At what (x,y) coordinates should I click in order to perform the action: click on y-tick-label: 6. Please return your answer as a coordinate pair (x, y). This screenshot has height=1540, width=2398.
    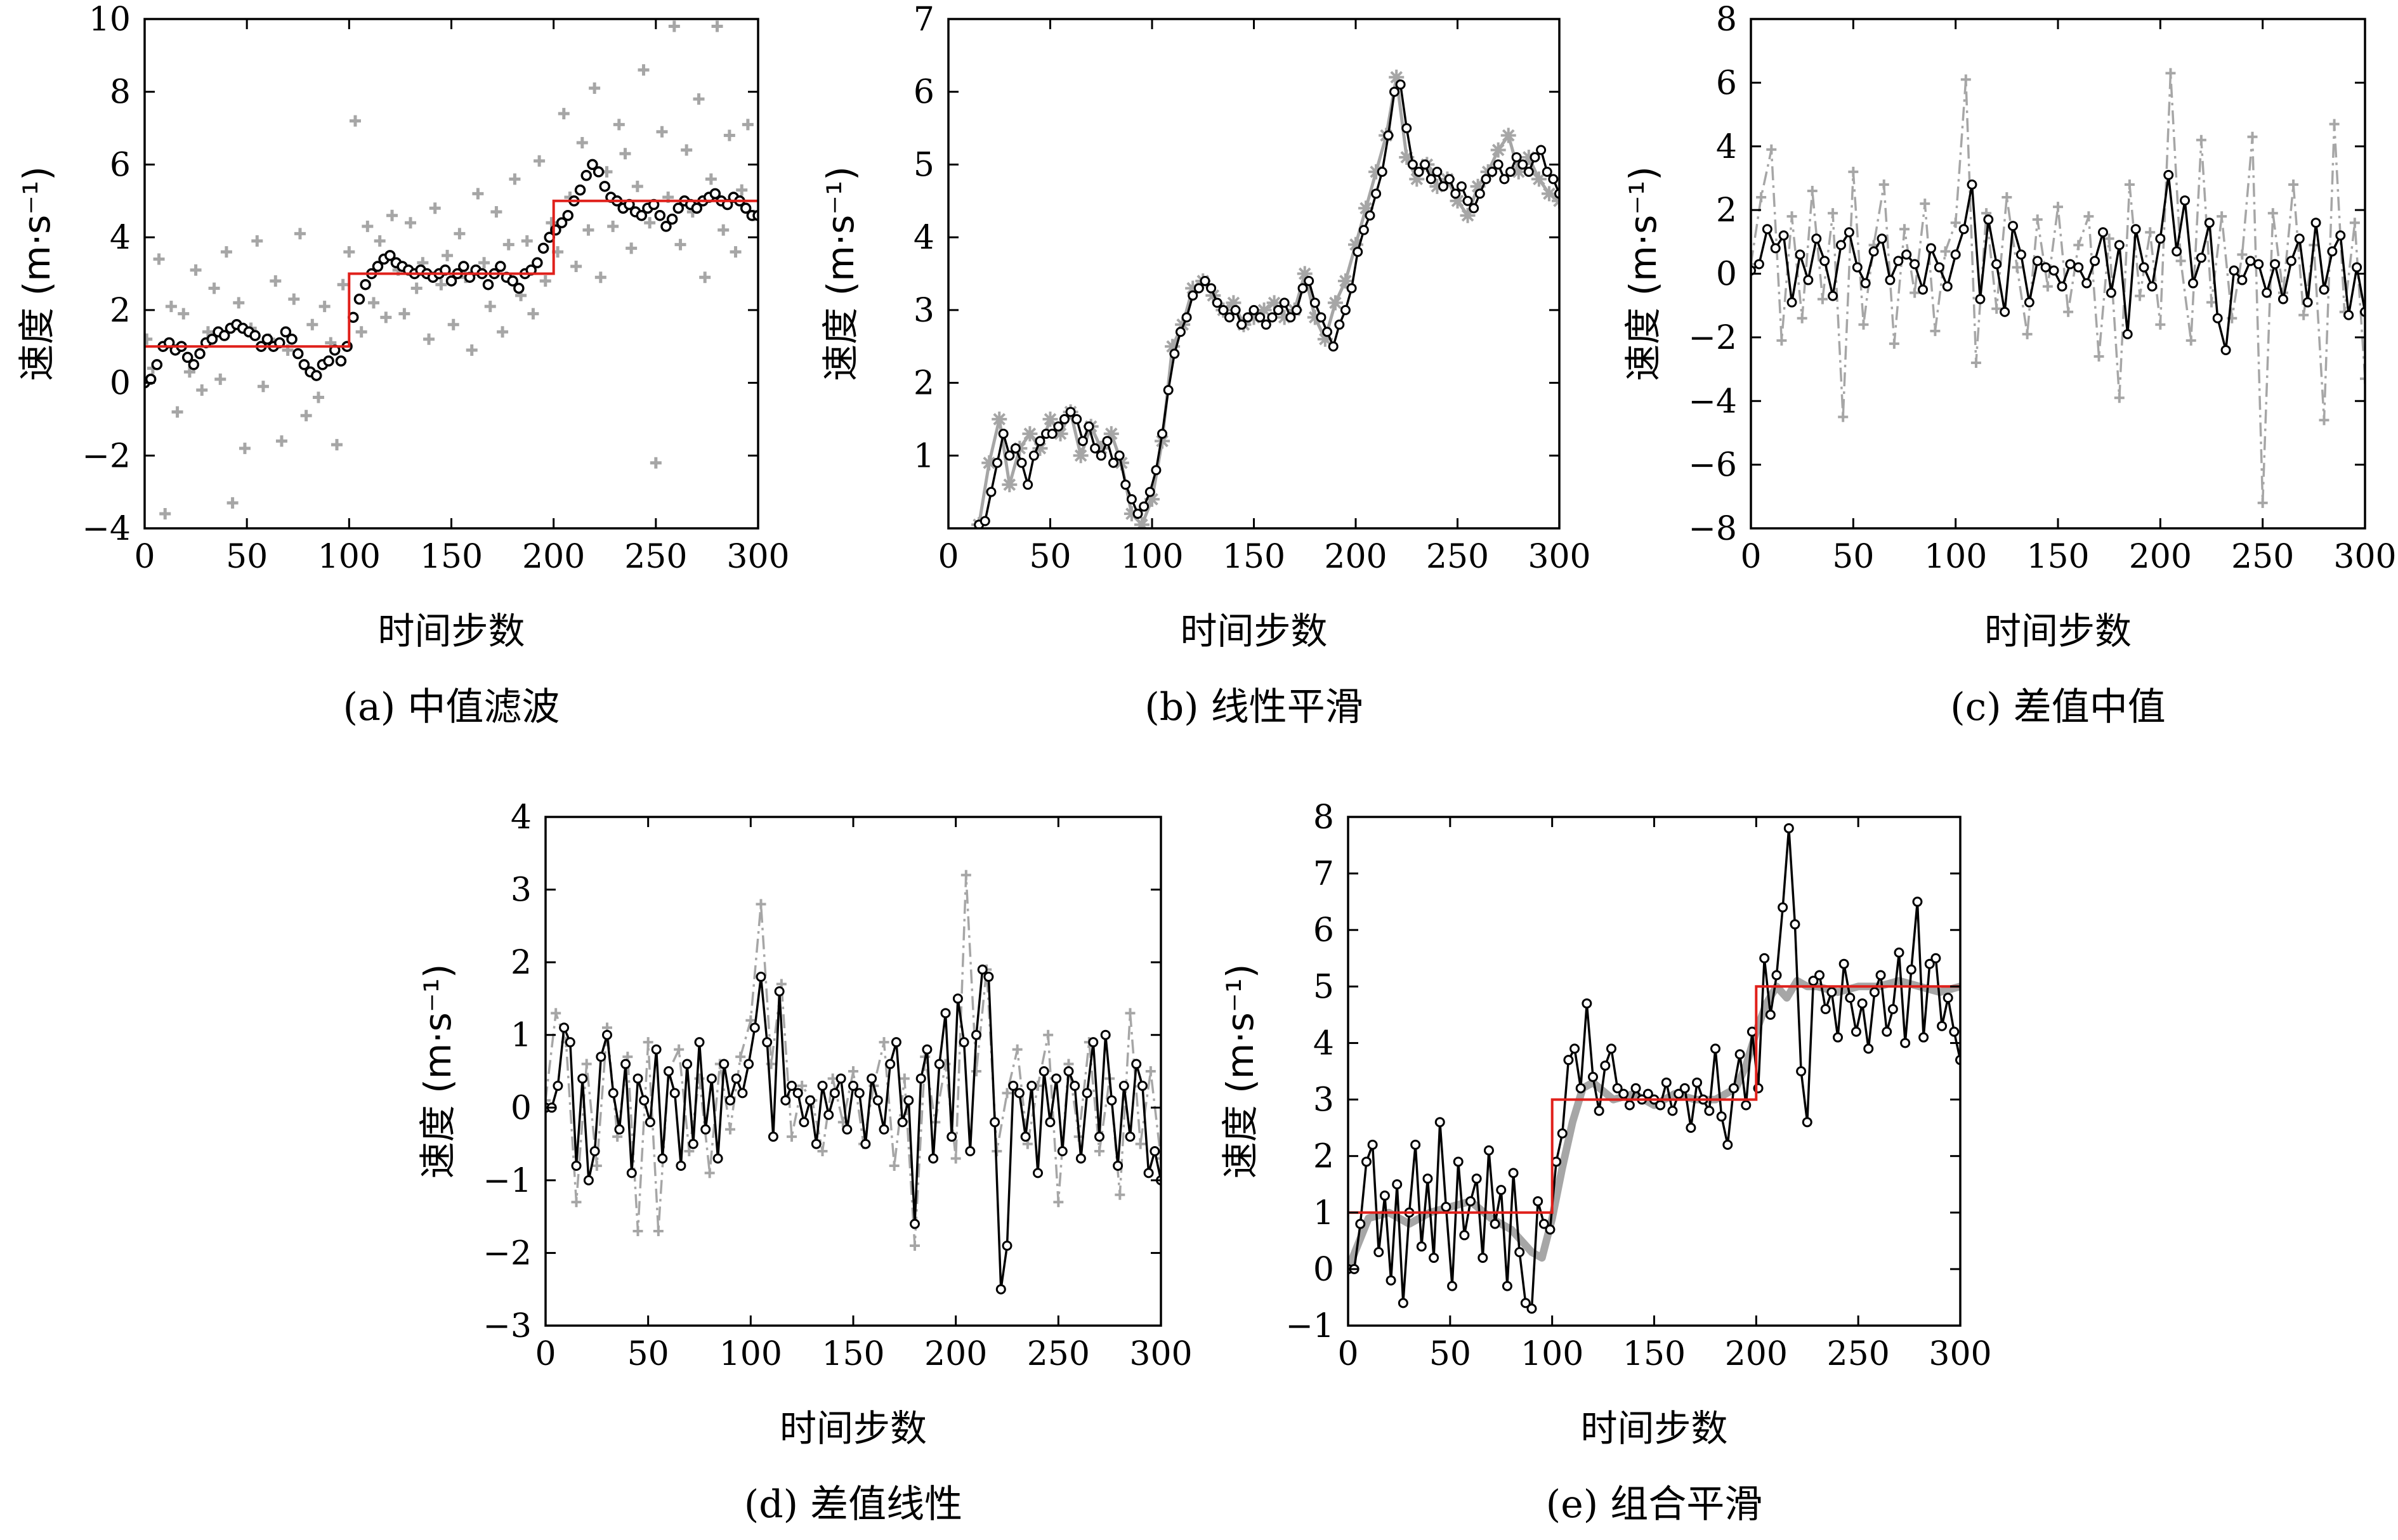
    Looking at the image, I should click on (1726, 83).